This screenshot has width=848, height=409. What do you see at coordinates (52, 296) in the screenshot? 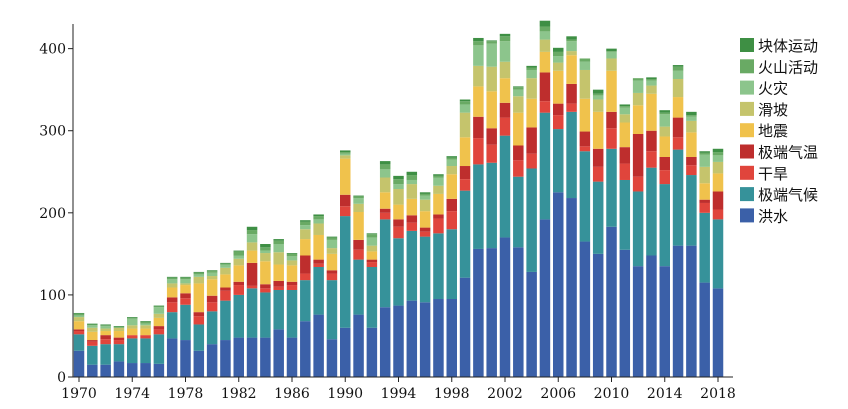
I see `y-tick-label: 100` at bounding box center [52, 296].